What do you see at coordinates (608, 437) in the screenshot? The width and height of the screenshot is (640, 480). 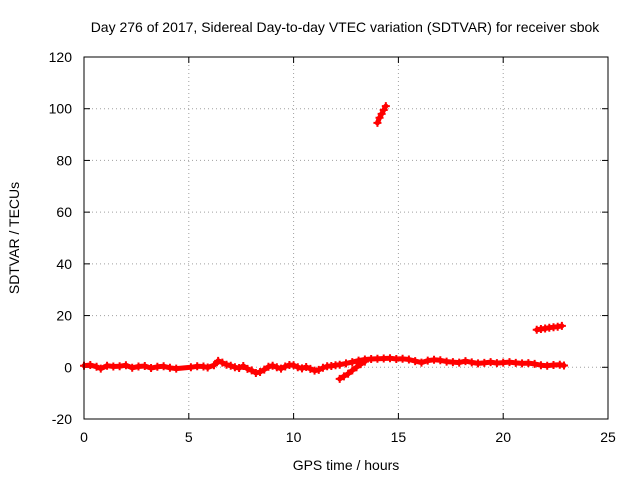 I see `x-tick-label: 25` at bounding box center [608, 437].